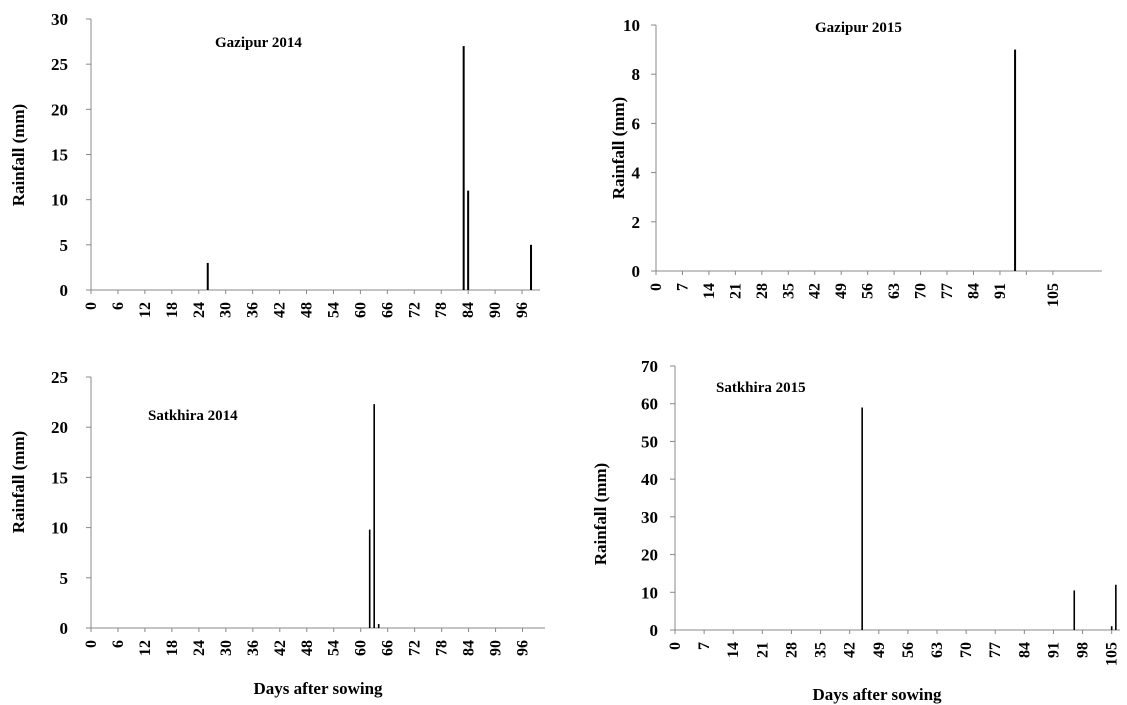  Describe the element at coordinates (735, 291) in the screenshot. I see `x-tick-label: 21` at that location.